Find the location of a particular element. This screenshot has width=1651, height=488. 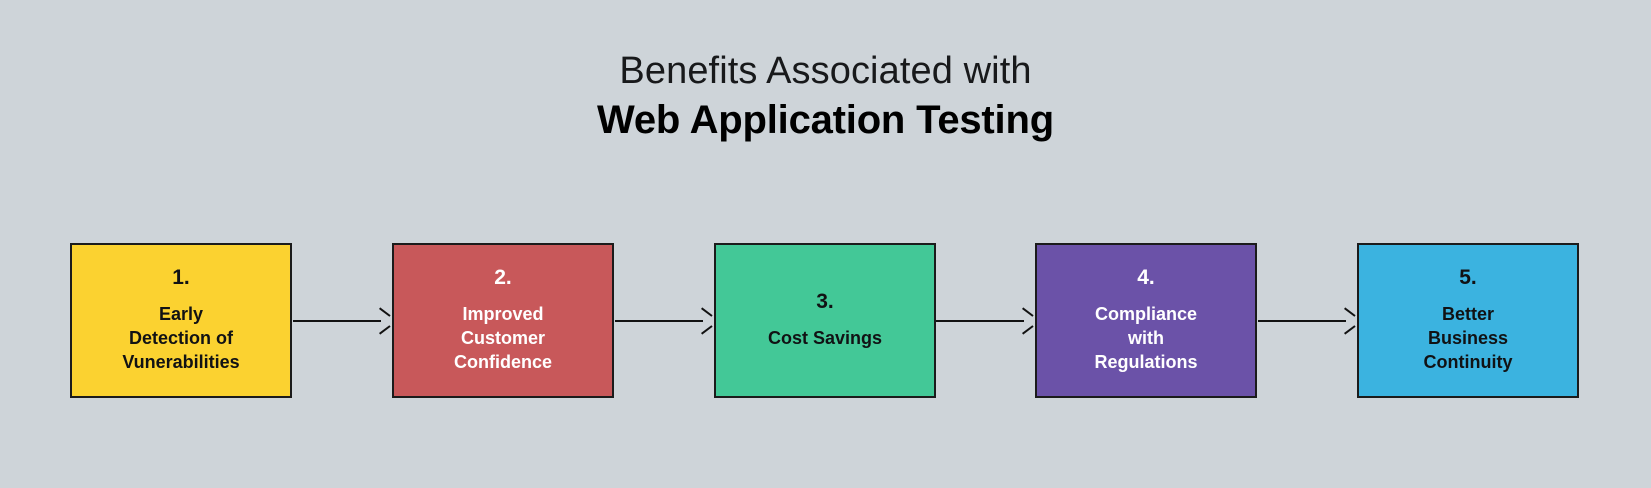

flow-node-1: 1. Early Detection of Vunerabilities is located at coordinates (181, 320).